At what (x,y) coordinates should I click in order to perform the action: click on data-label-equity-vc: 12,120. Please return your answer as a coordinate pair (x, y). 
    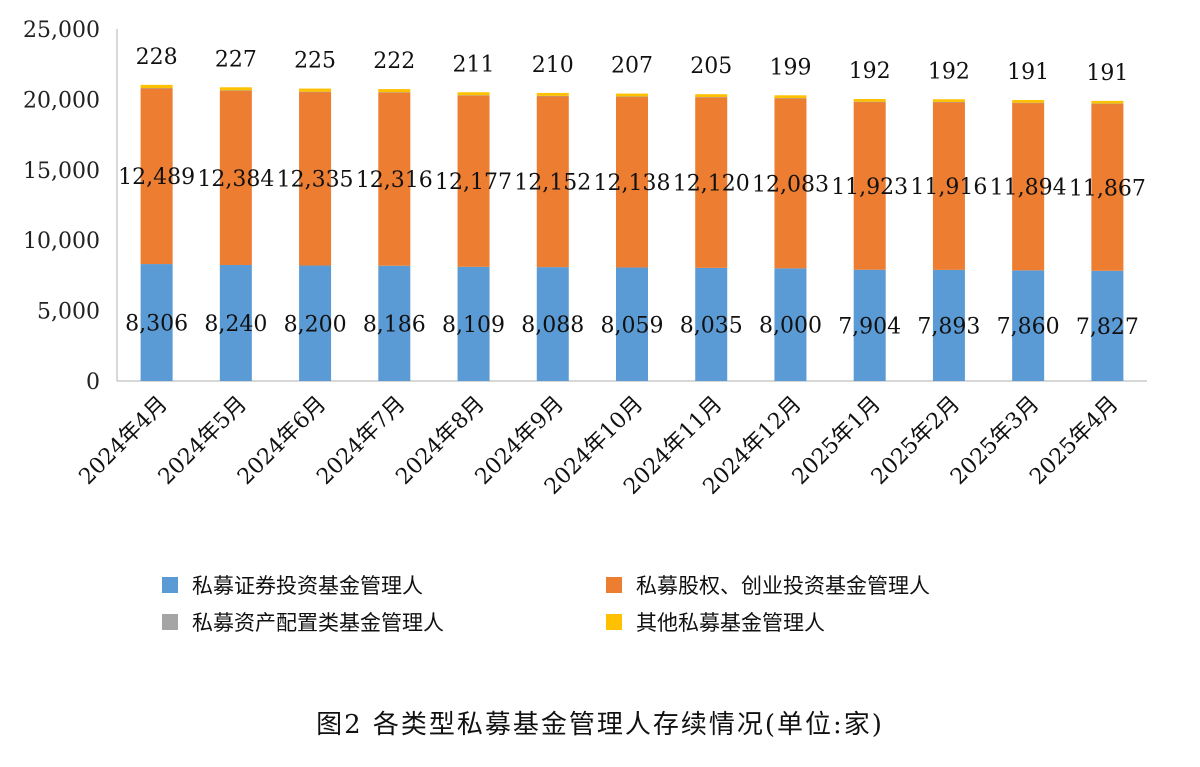
    Looking at the image, I should click on (711, 184).